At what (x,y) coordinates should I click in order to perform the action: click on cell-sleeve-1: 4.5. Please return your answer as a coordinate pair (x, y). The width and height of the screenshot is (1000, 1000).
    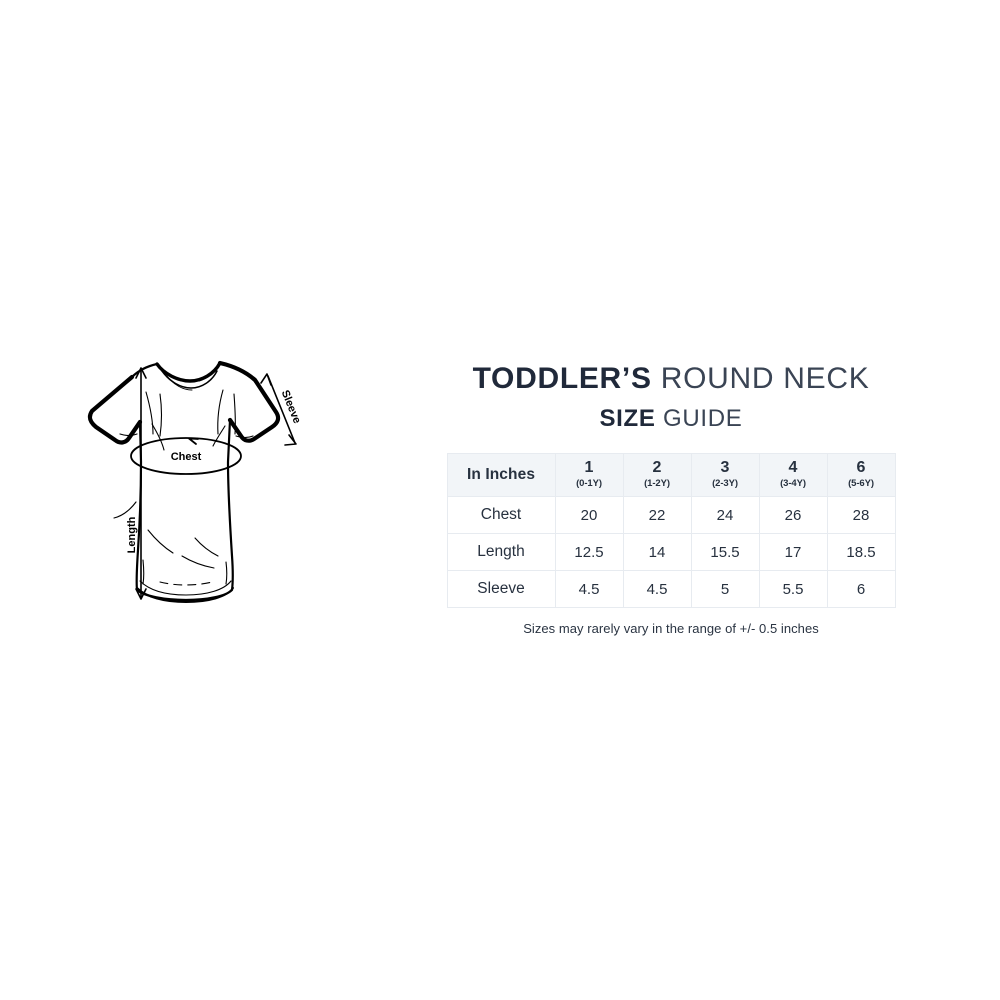
    Looking at the image, I should click on (589, 589).